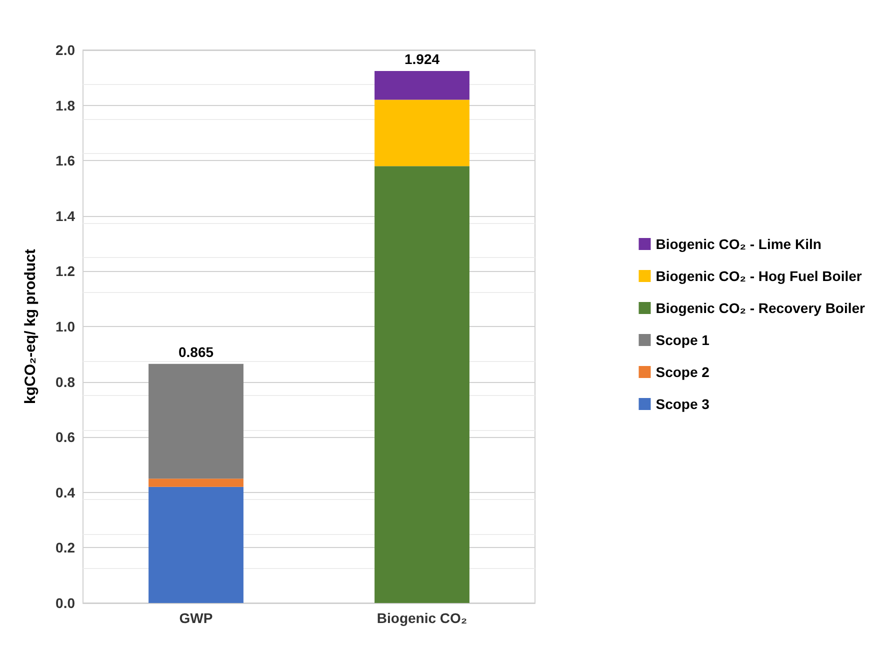  Describe the element at coordinates (30, 326) in the screenshot. I see `y-axis-title: kgCO₂-eq/ kg product` at that location.